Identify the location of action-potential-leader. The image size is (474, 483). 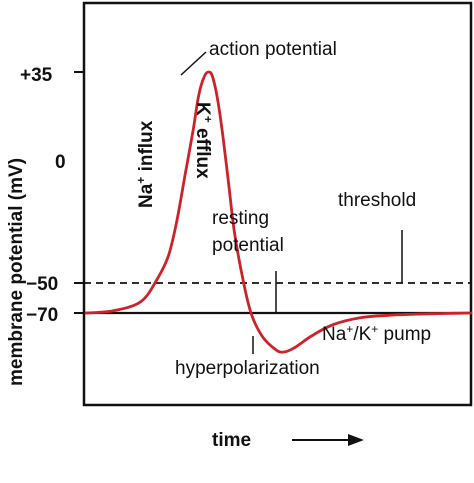
(193, 63).